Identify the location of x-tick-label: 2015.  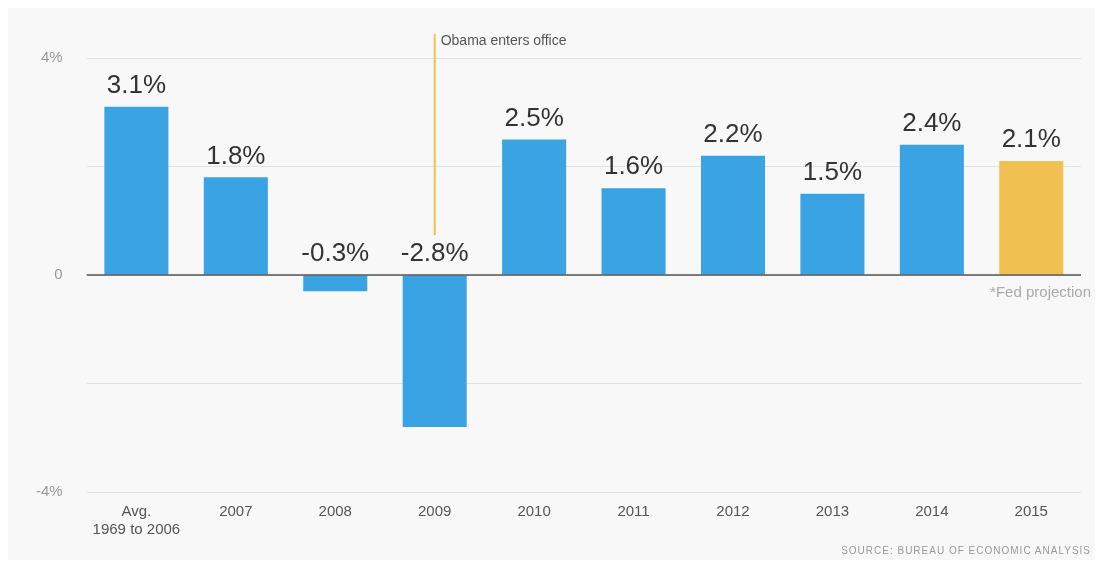
(1031, 511).